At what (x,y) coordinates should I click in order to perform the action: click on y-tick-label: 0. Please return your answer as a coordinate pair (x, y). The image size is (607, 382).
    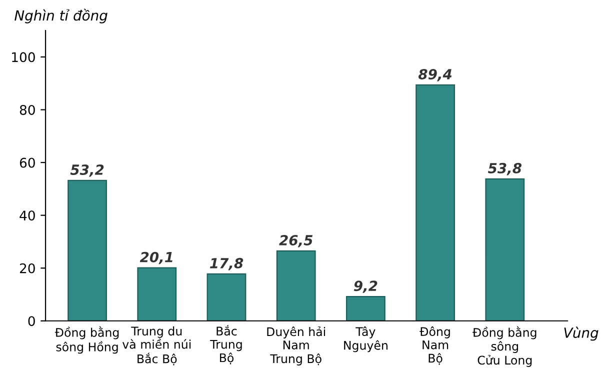
    Looking at the image, I should click on (31, 321).